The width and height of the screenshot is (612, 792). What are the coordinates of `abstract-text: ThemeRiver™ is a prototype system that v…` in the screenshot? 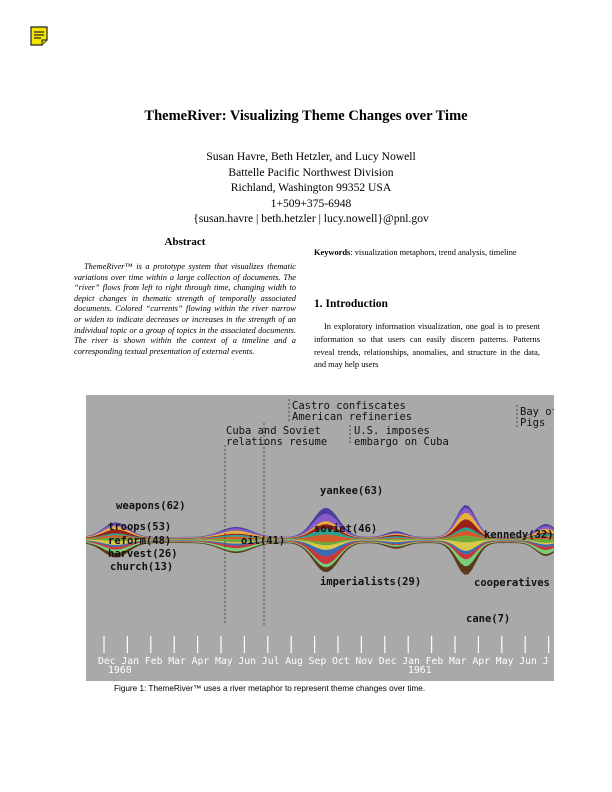 It's located at (185, 309).